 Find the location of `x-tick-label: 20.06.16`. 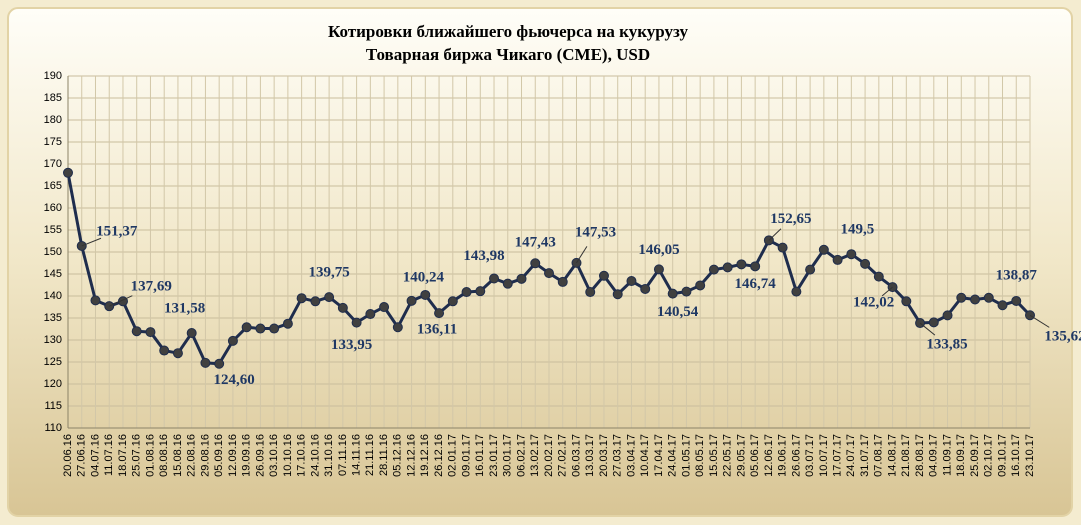

x-tick-label: 20.06.16 is located at coordinates (68, 455).